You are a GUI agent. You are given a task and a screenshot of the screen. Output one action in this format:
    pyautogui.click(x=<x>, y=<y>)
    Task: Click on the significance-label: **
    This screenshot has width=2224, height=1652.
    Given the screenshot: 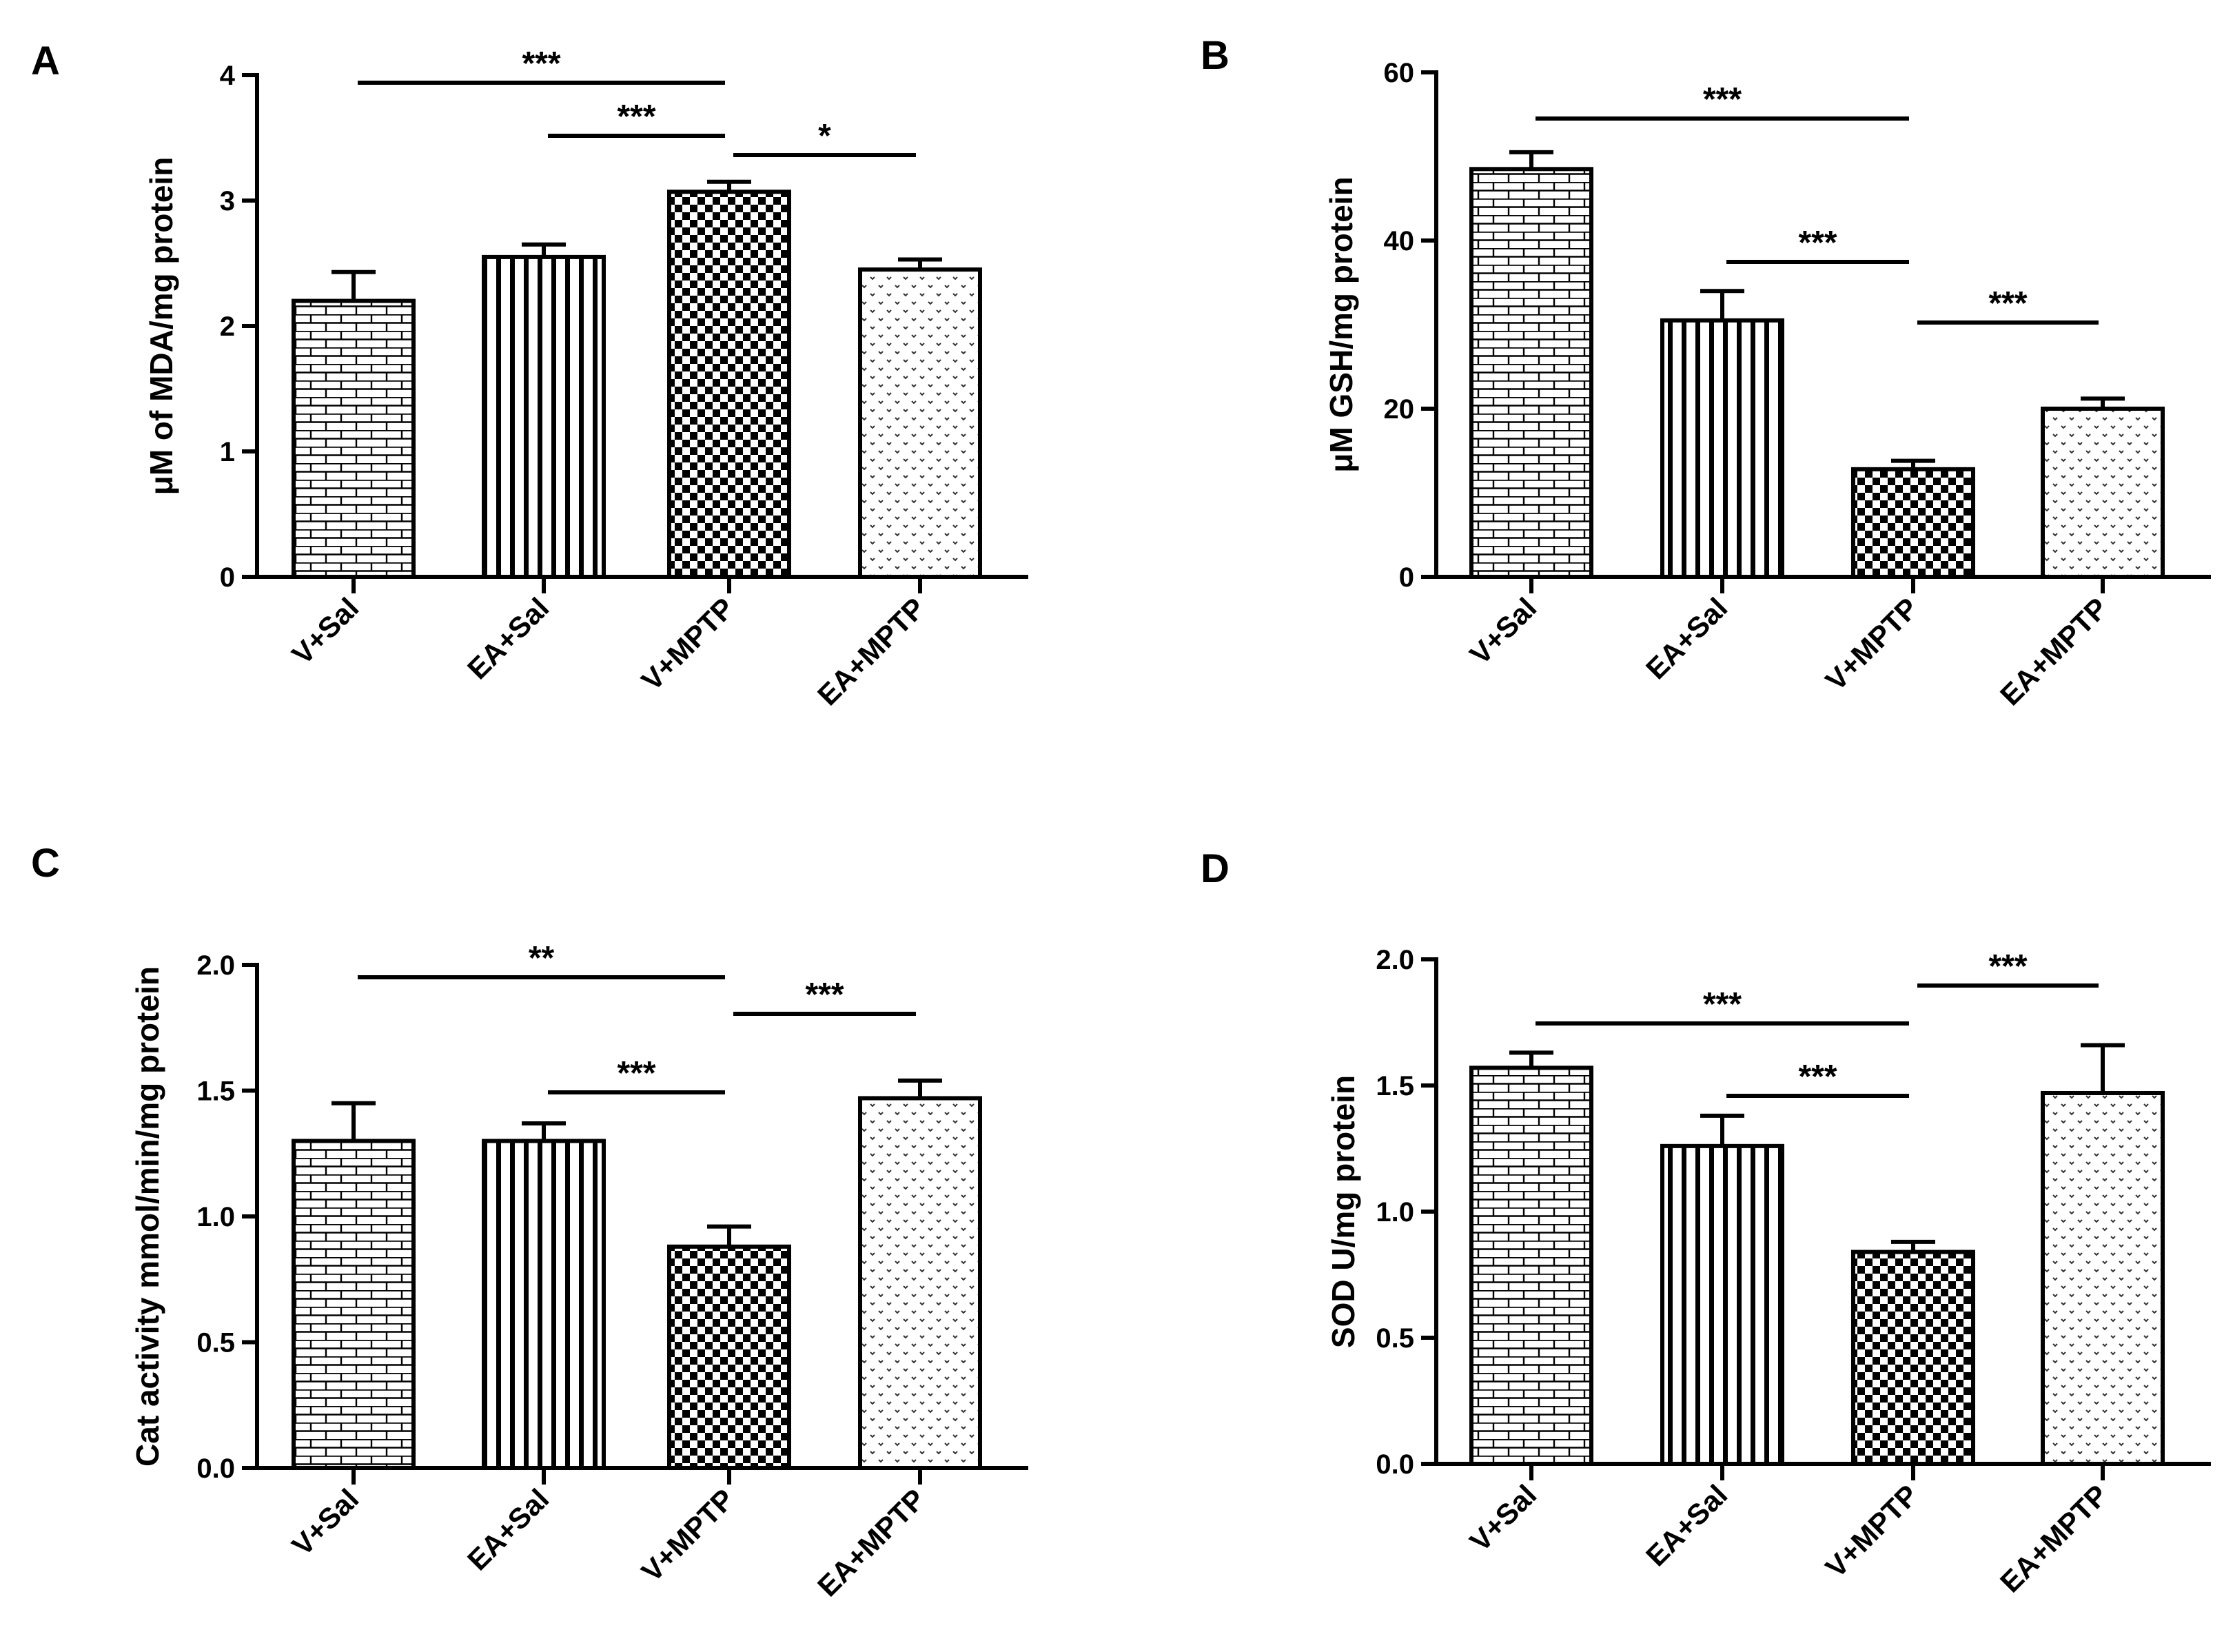 What is the action you would take?
    pyautogui.click(x=542, y=959)
    